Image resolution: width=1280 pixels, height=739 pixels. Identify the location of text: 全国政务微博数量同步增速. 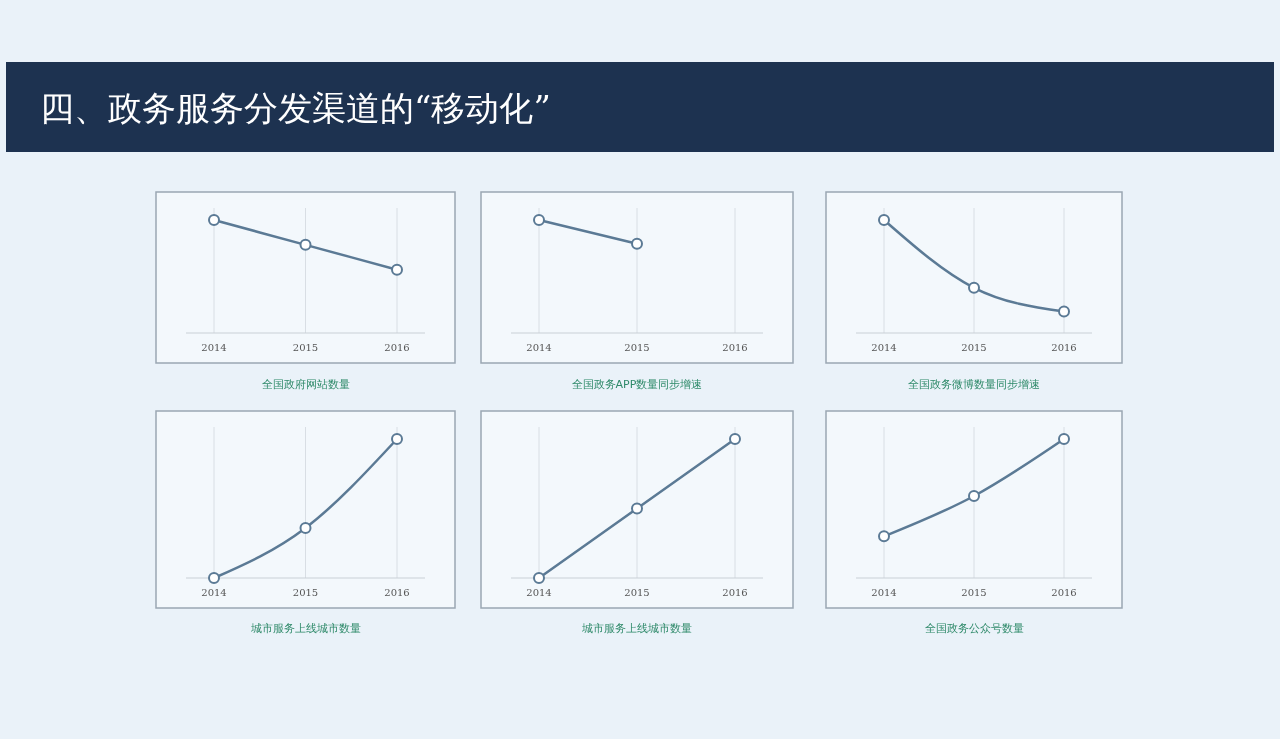
(974, 384).